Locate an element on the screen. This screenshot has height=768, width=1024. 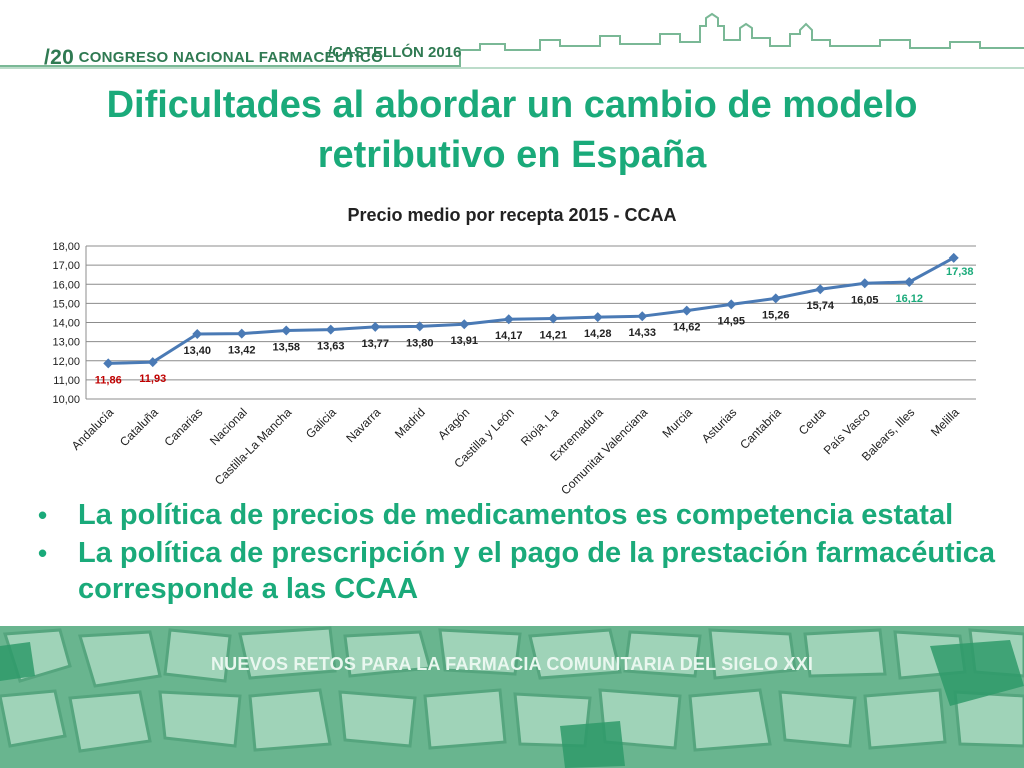
data-label: 13,42 is located at coordinates (242, 351).